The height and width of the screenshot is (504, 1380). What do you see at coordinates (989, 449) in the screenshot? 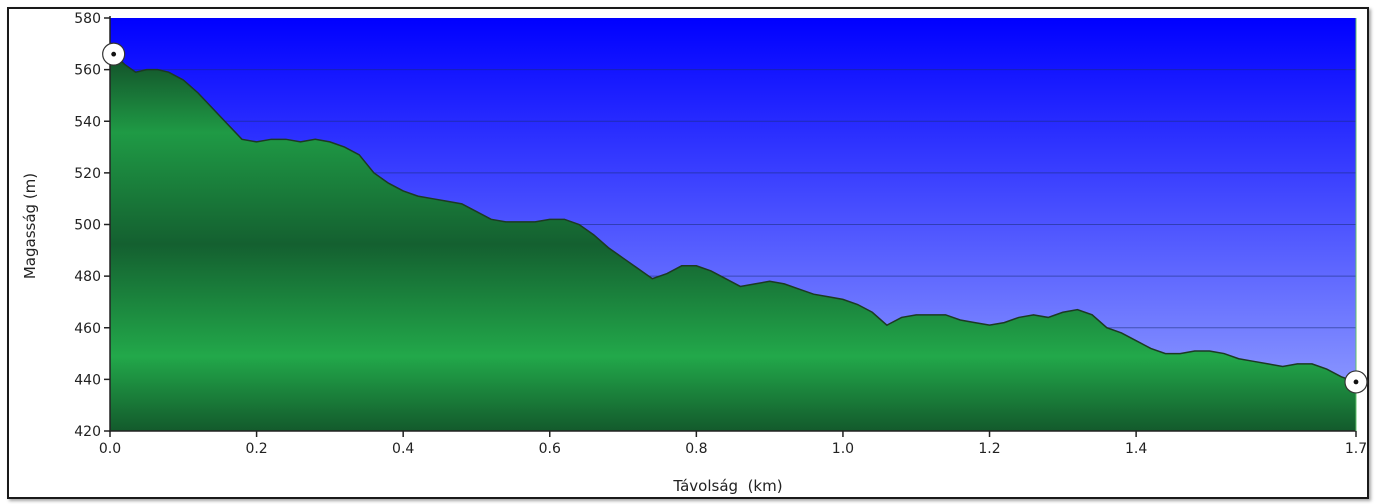
I see `x-tick-label: 1.2` at bounding box center [989, 449].